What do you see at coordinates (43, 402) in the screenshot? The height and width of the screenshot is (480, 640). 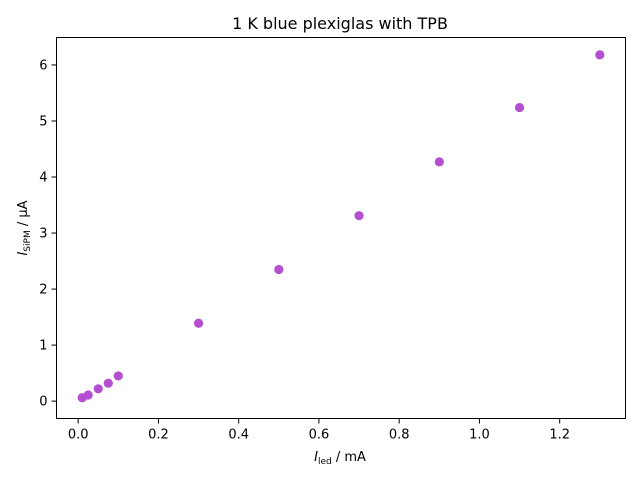 I see `y-tick-label: 0` at bounding box center [43, 402].